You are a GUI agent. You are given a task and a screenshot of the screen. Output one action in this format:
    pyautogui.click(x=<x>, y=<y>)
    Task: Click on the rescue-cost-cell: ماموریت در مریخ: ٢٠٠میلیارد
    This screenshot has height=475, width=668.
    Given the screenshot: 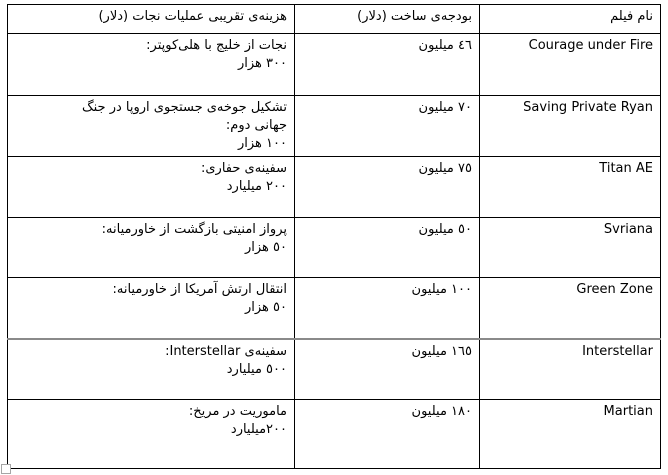 What is the action you would take?
    pyautogui.click(x=151, y=433)
    